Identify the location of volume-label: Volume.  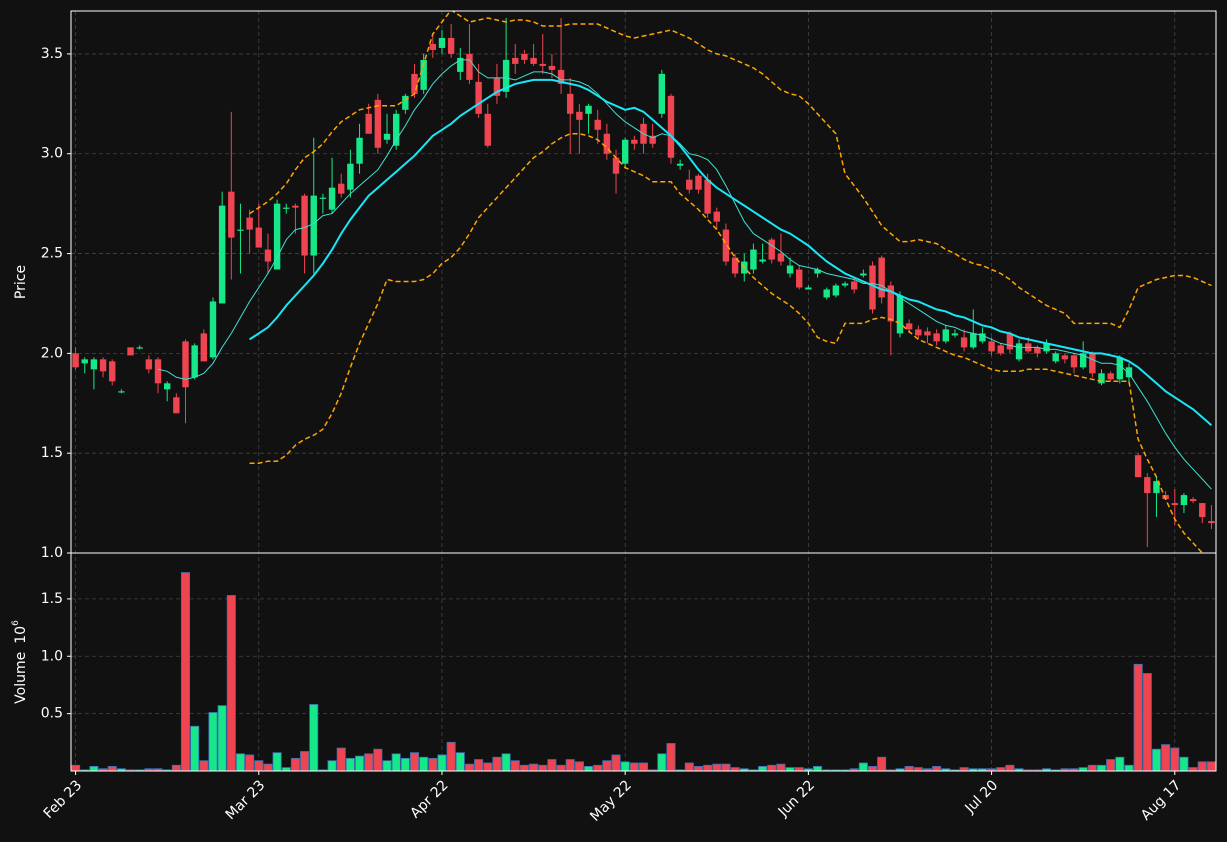
(21, 678).